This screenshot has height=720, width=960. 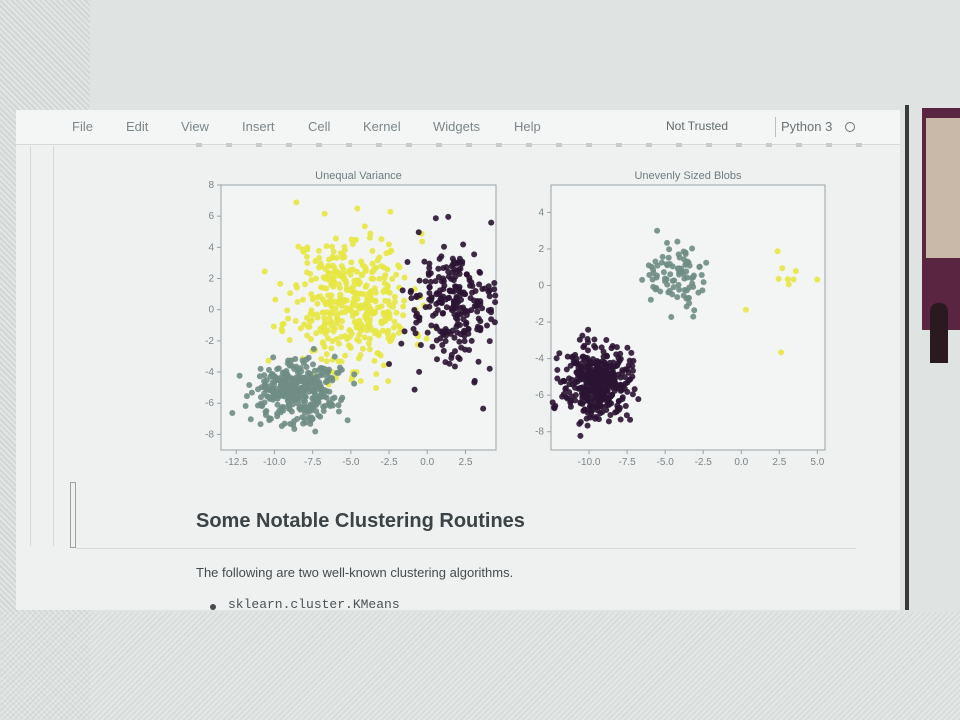 What do you see at coordinates (209, 403) in the screenshot?
I see `y-tick-label: -6` at bounding box center [209, 403].